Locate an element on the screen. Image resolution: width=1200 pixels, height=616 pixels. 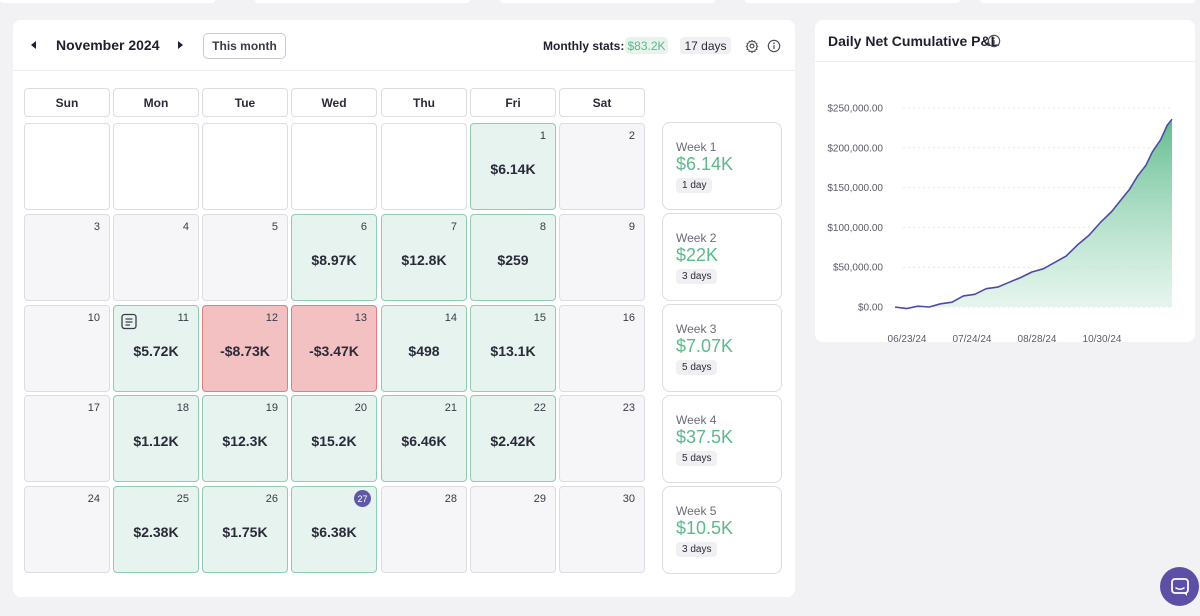
note-icon is located at coordinates (129, 321).